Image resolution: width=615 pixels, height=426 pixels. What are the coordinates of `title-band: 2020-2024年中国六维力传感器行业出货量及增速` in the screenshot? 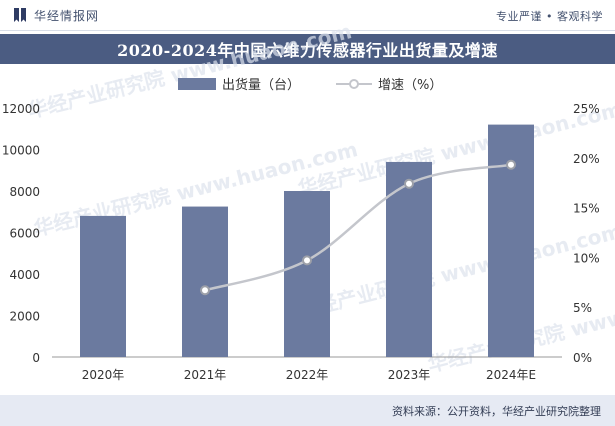 It's located at (307, 49).